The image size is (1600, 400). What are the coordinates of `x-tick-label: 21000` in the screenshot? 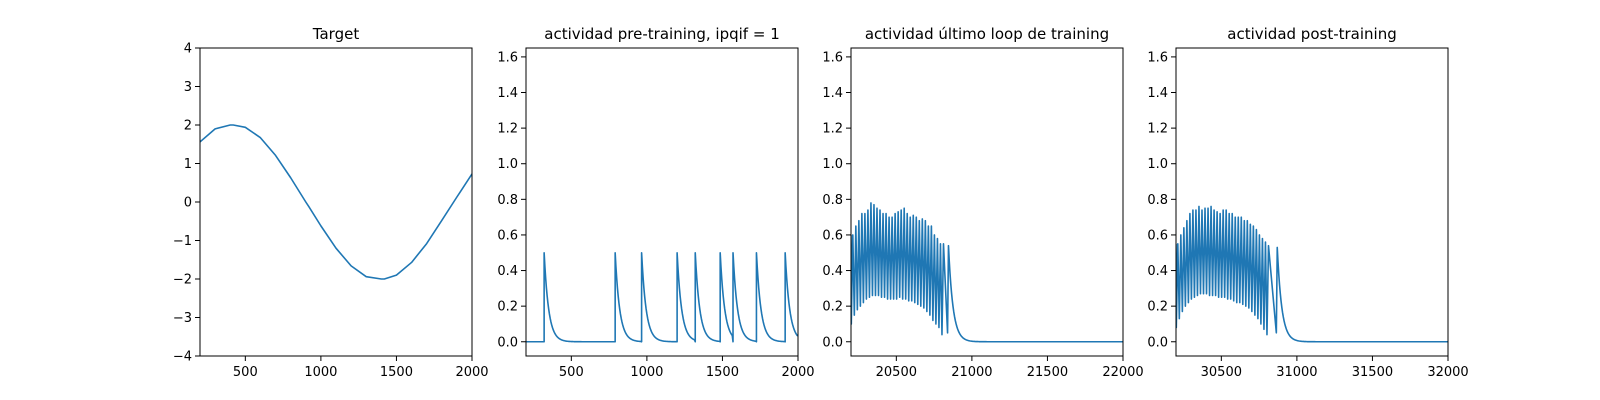 It's located at (971, 372).